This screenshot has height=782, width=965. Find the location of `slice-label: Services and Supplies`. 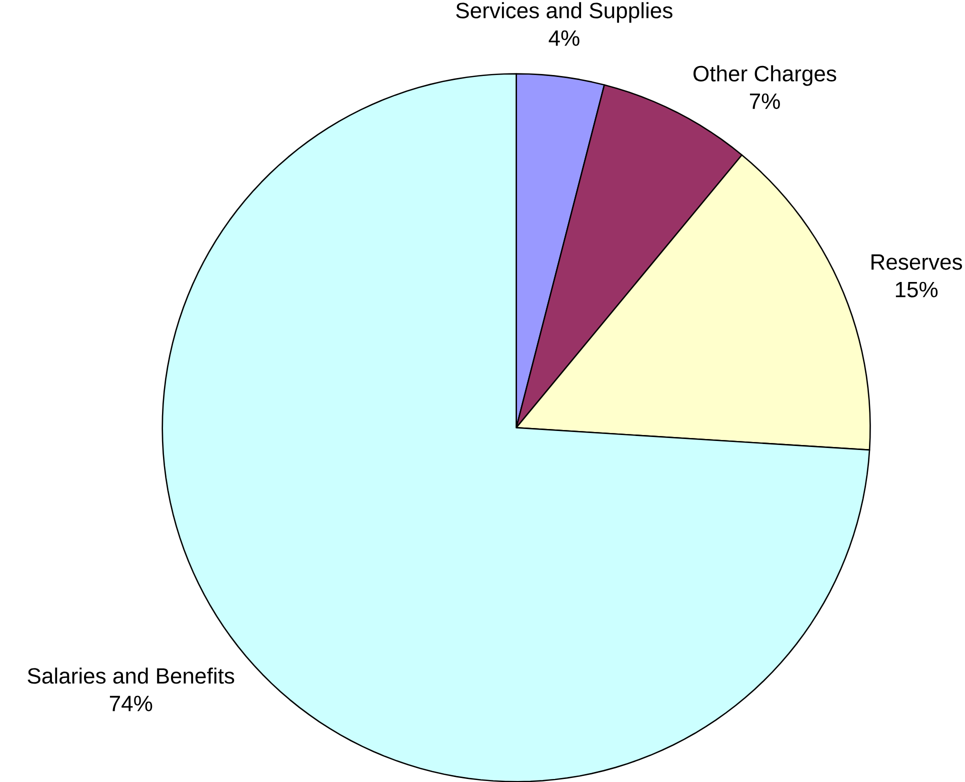

slice-label: Services and Supplies is located at coordinates (564, 12).